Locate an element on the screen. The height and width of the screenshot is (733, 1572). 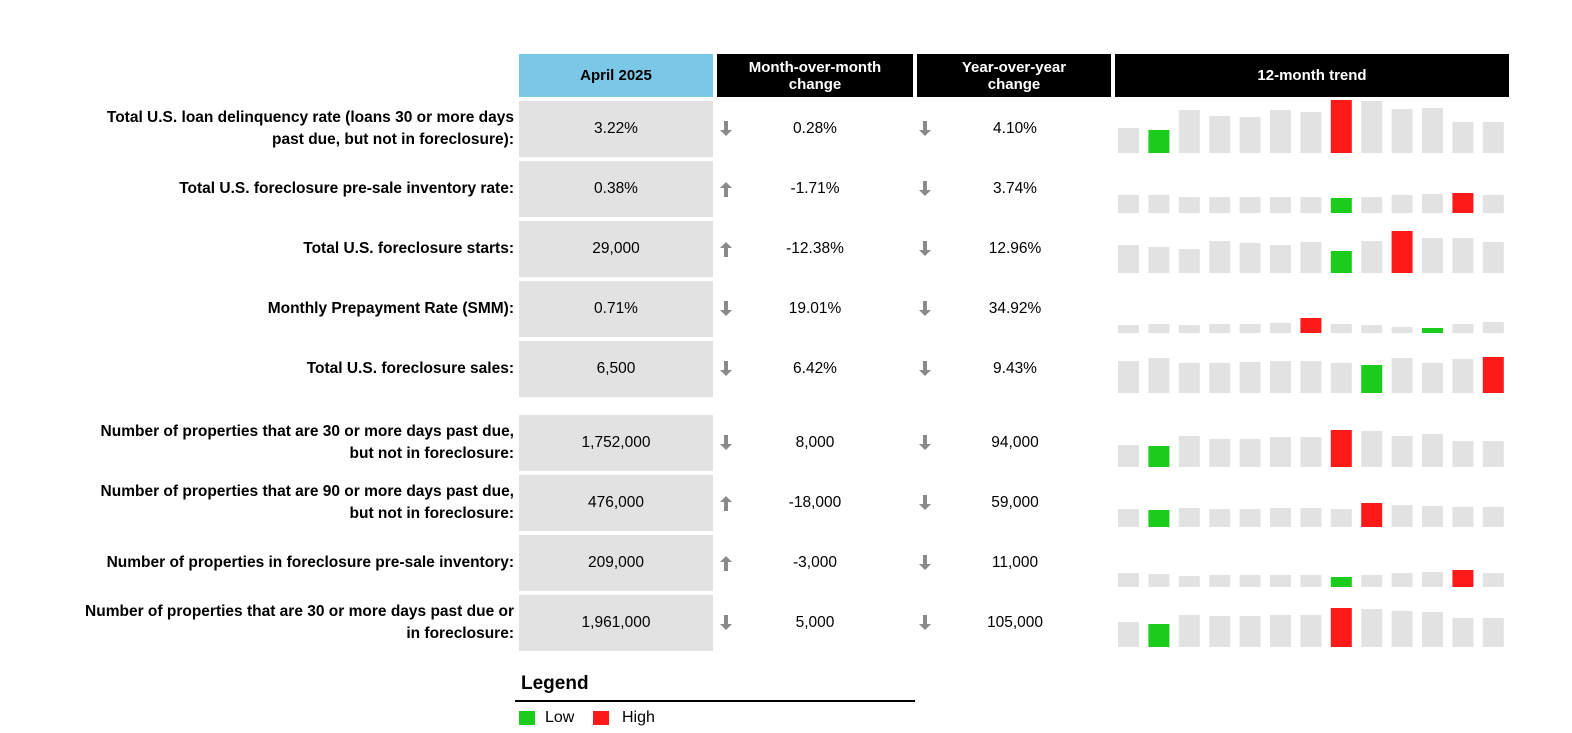
header-yoy: Year-over-year change is located at coordinates (1014, 75).